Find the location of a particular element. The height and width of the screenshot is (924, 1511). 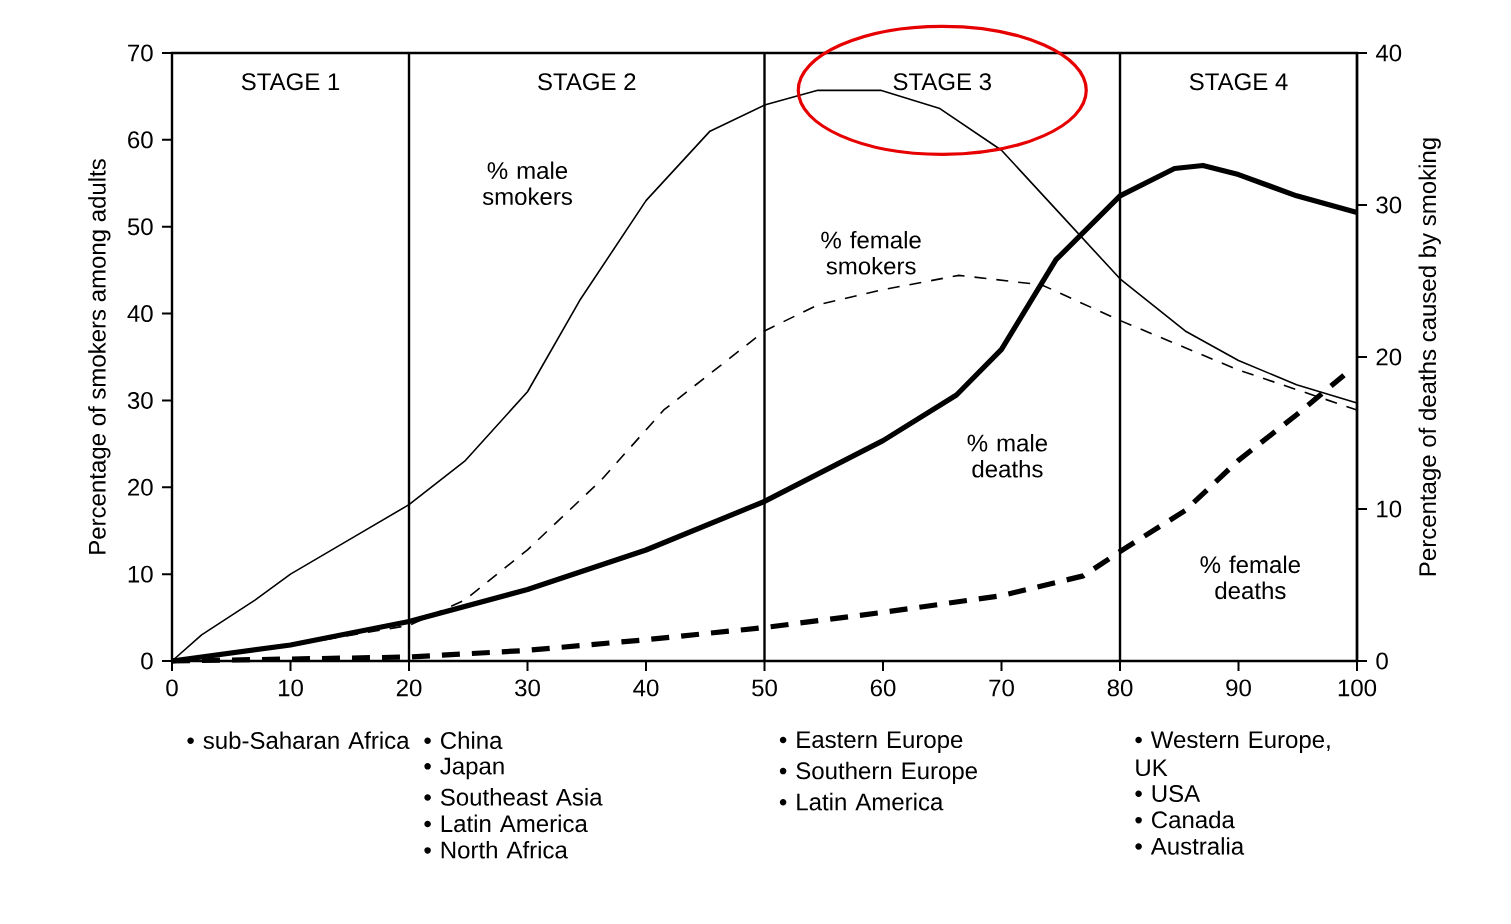

text: • sub-Saharan Africa is located at coordinates (298, 740).